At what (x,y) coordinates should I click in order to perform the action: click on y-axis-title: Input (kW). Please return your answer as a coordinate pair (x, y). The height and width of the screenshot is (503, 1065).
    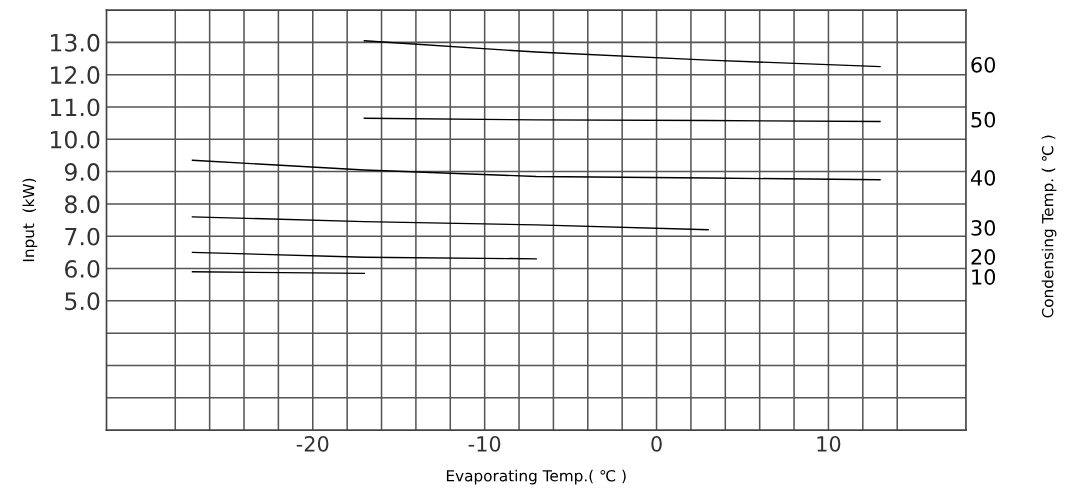
    Looking at the image, I should click on (30, 220).